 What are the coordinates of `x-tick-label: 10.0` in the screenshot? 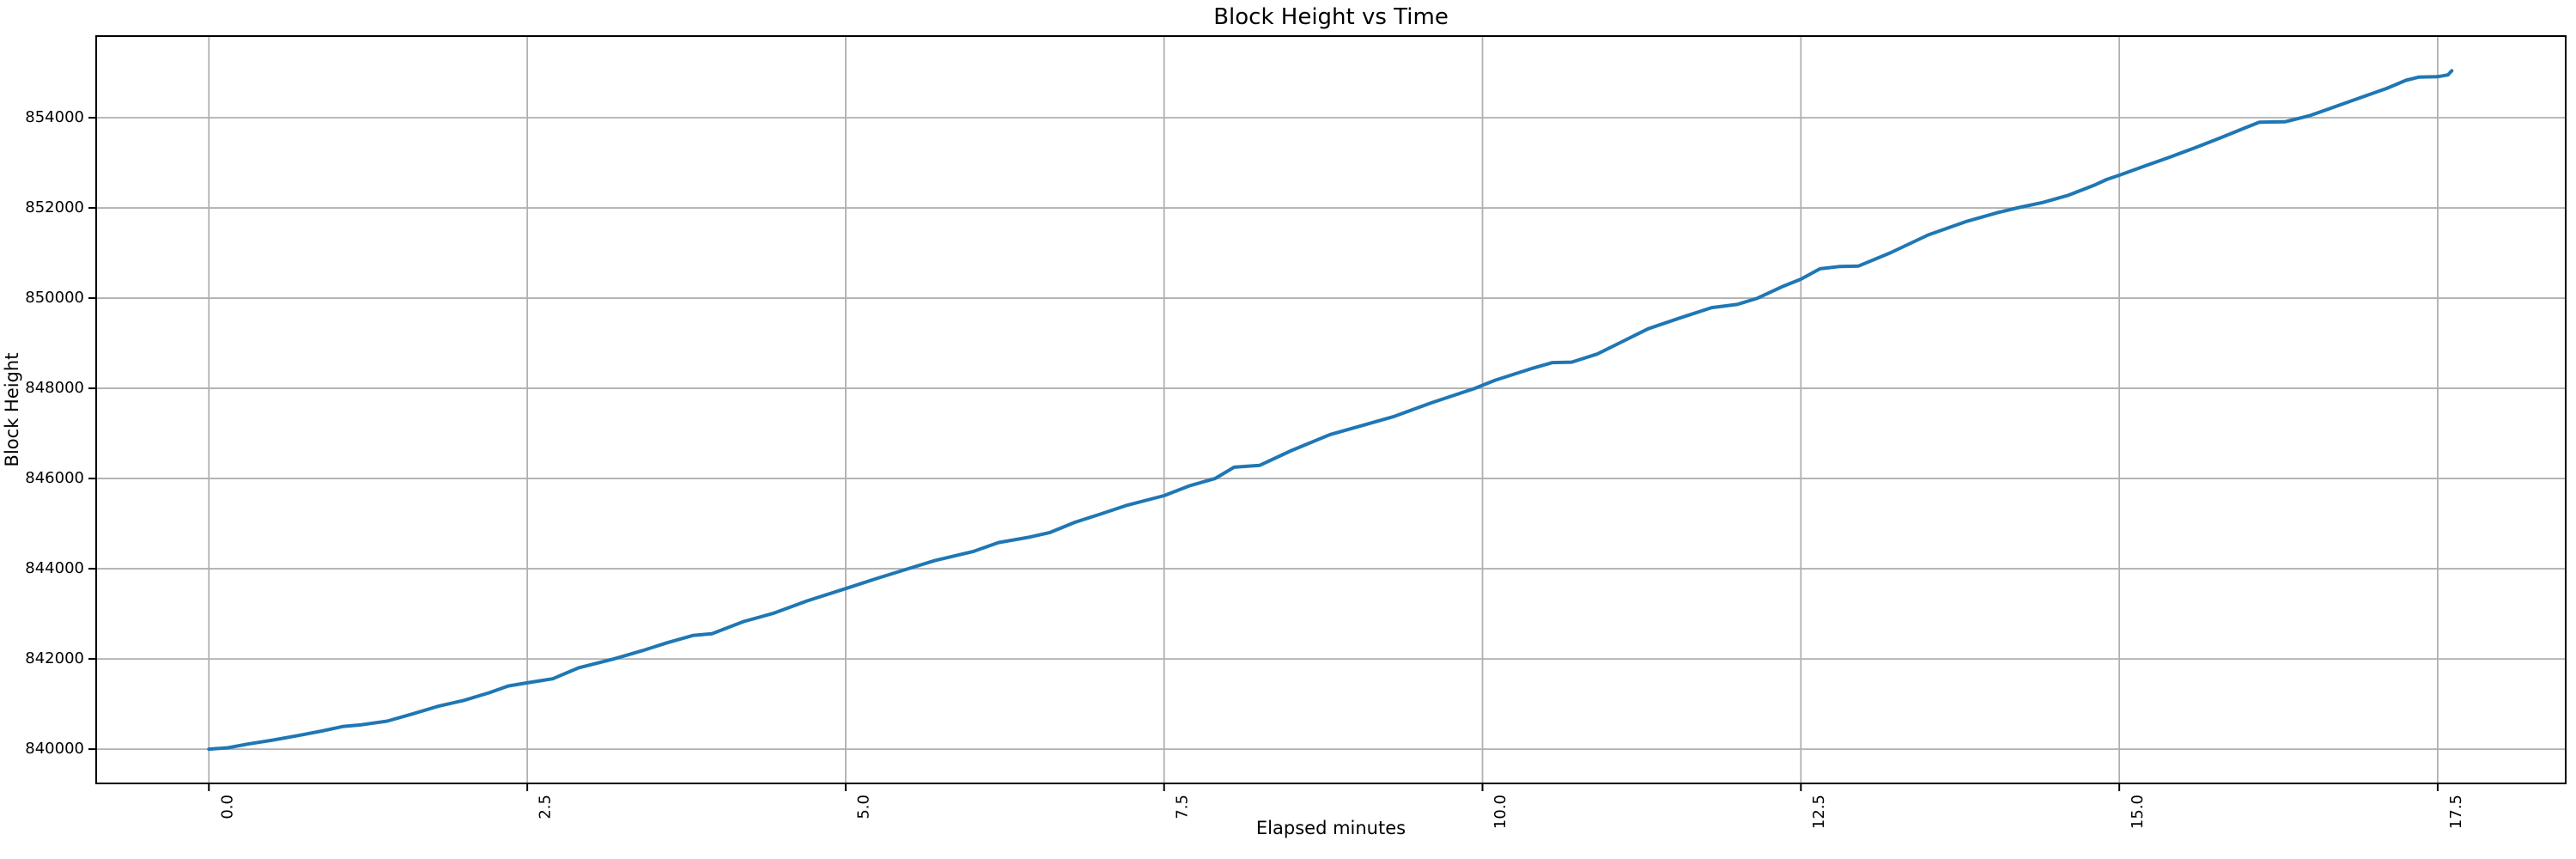 It's located at (1501, 812).